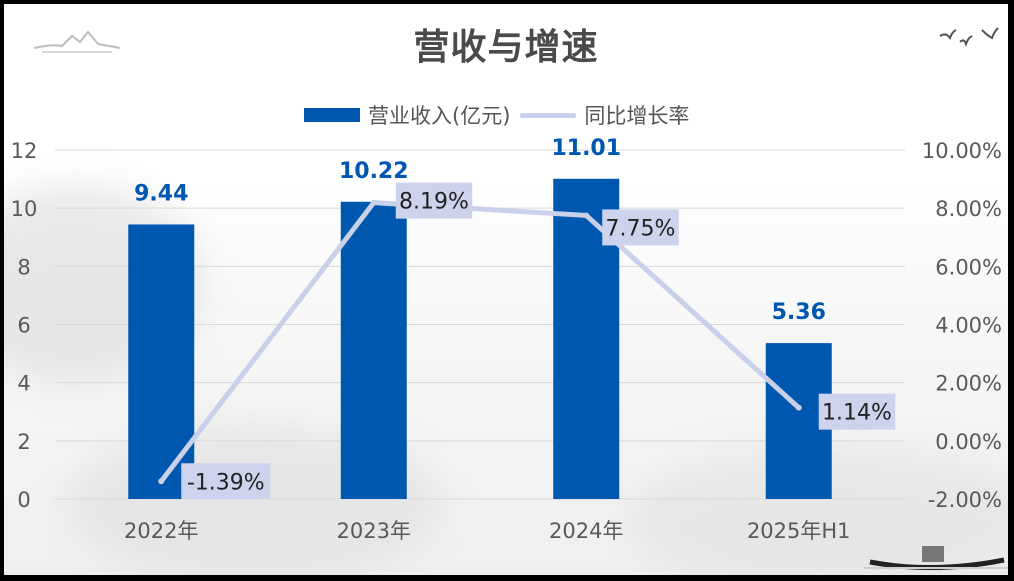  What do you see at coordinates (332, 115) in the screenshot?
I see `legend-bar-swatch` at bounding box center [332, 115].